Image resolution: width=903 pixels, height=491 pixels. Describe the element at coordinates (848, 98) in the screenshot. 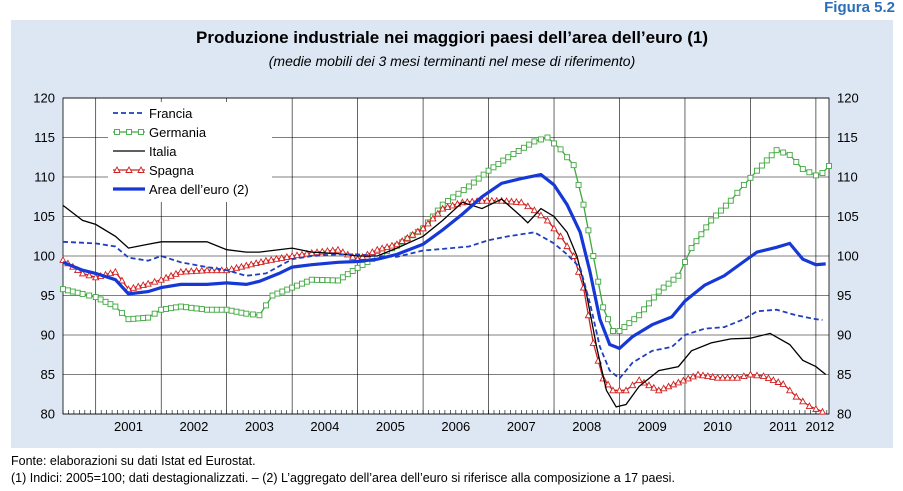

I see `y-tick-label-right: 120` at that location.